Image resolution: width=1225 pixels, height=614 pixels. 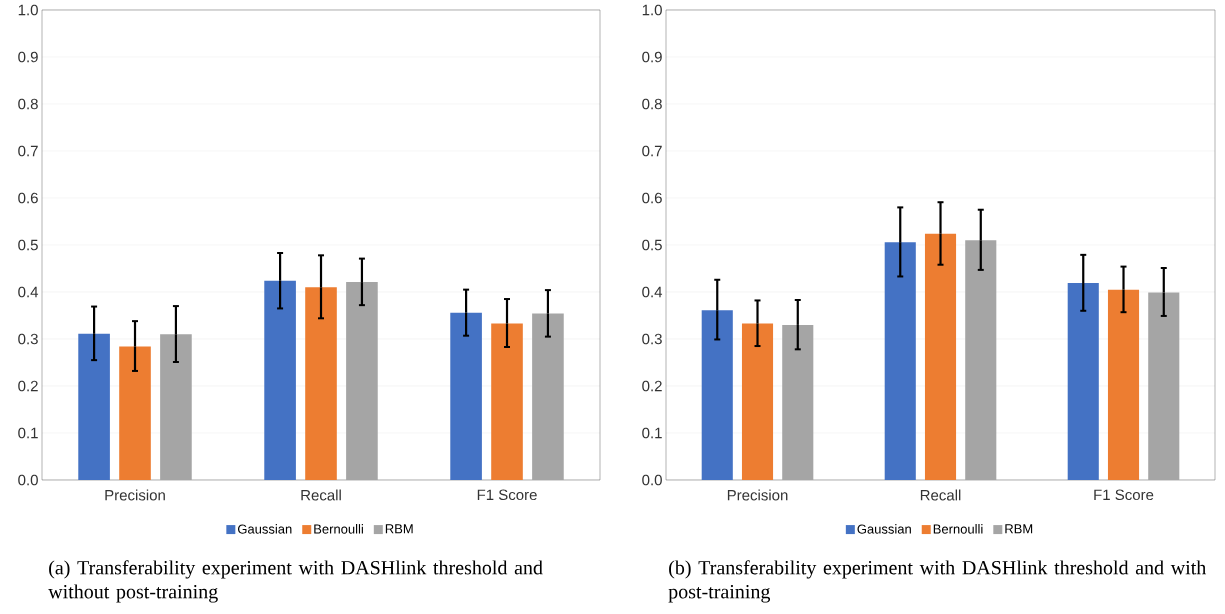 What do you see at coordinates (937, 581) in the screenshot?
I see `text: (b) Transferability experiment with DASHlink threshold and with post-training` at bounding box center [937, 581].